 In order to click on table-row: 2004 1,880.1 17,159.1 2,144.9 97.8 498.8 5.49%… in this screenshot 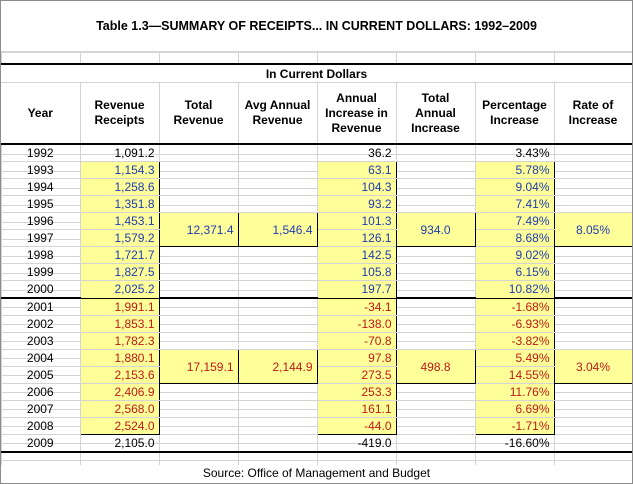, I will do `click(316, 366)`.